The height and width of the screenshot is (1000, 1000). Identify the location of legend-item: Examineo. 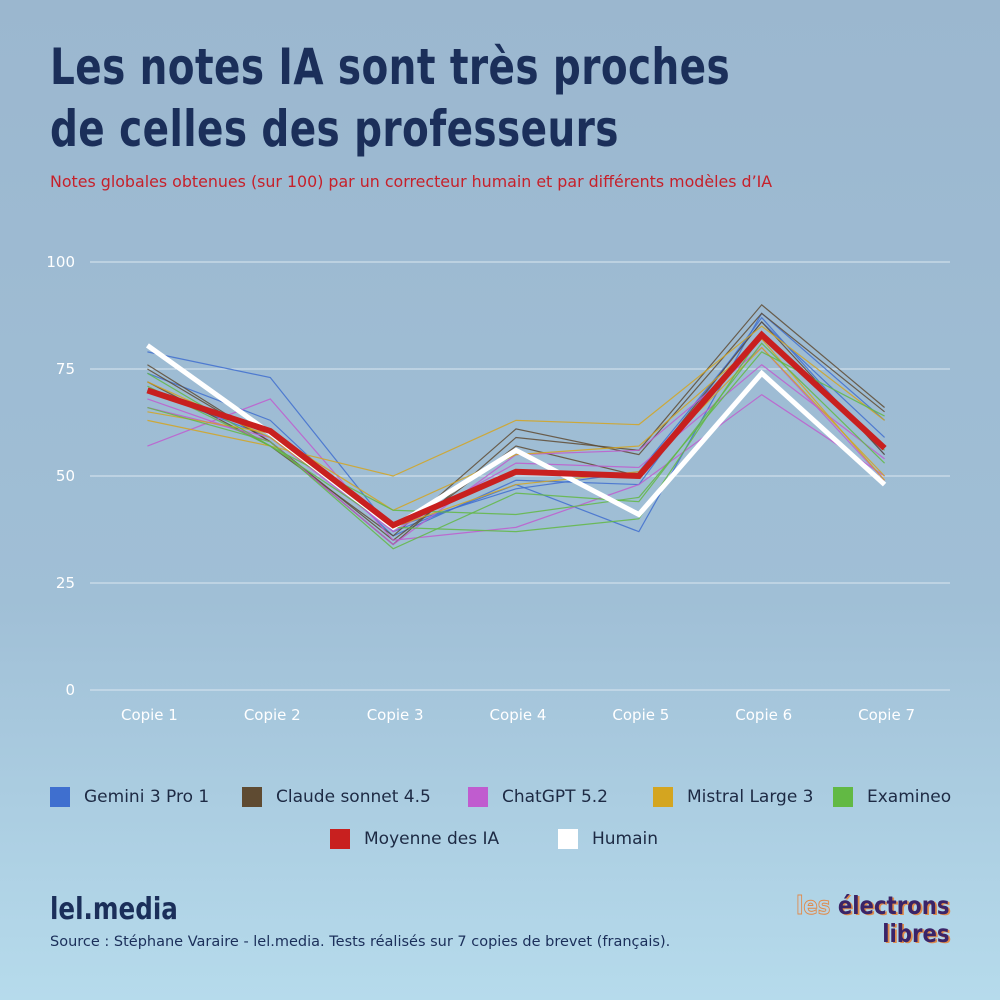
(892, 797).